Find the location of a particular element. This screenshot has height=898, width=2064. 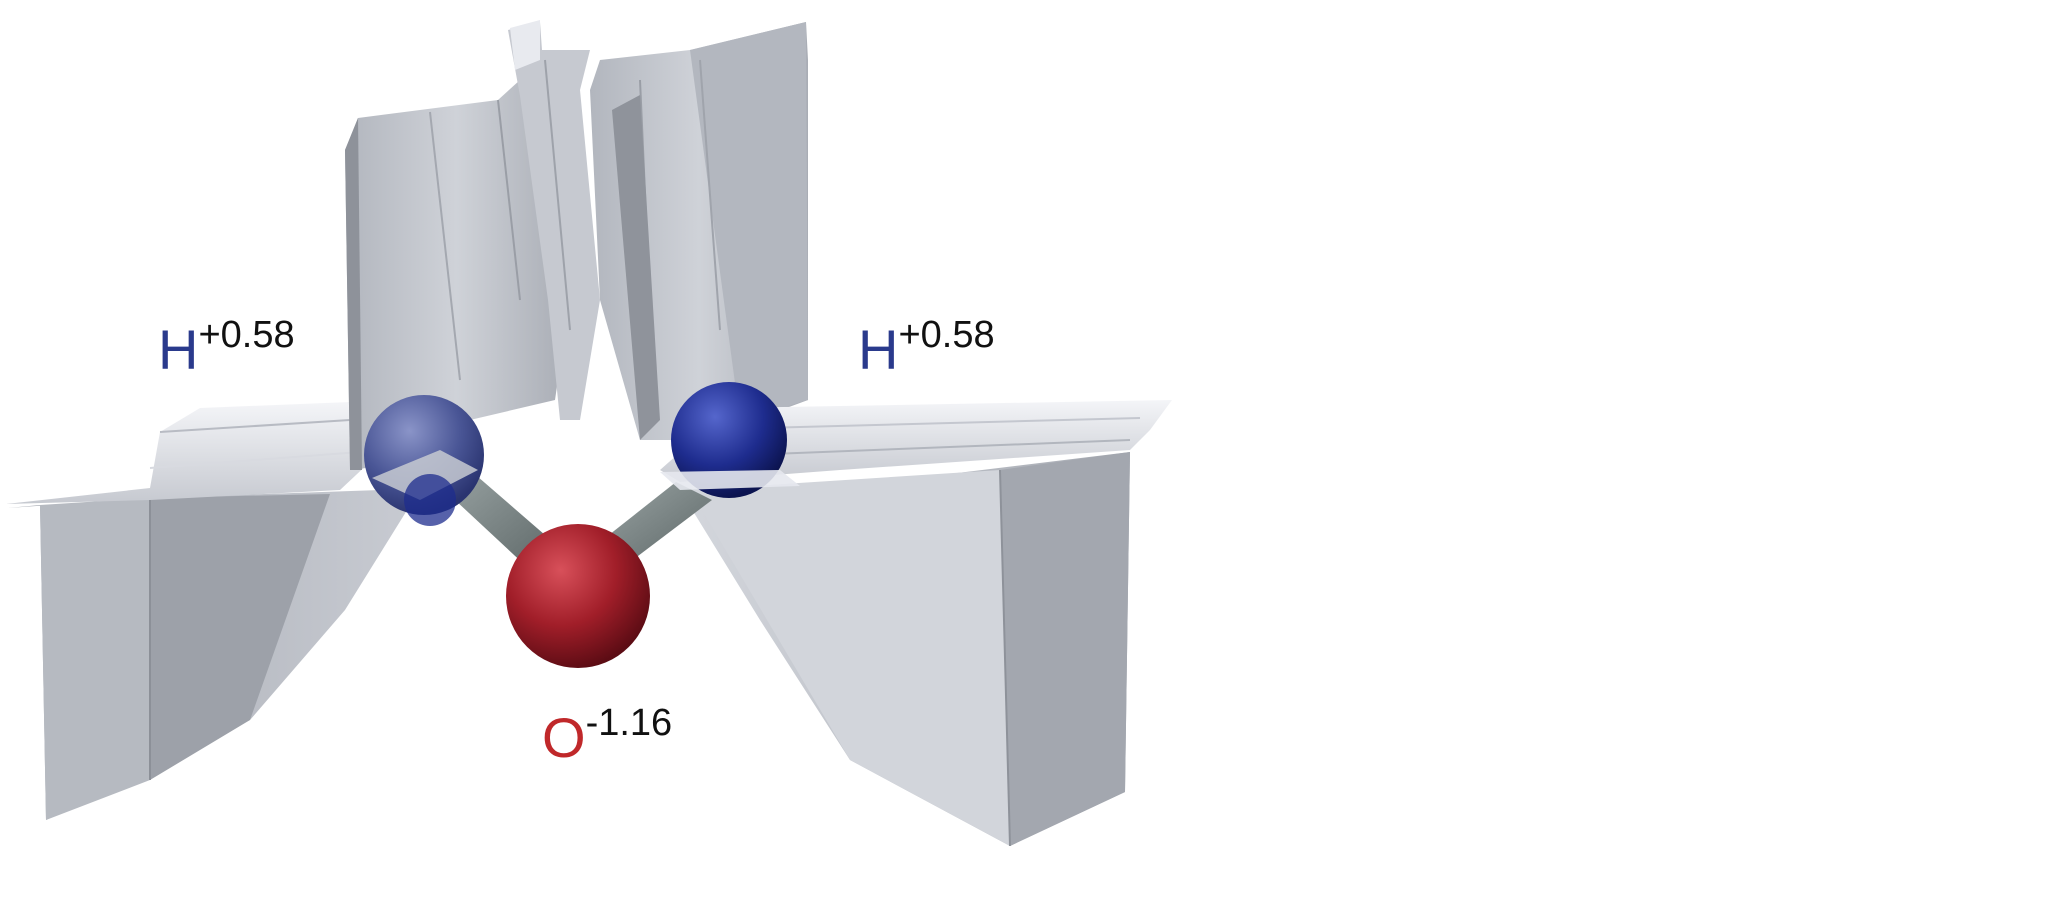

hydrogen-atom-left is located at coordinates (424, 460).